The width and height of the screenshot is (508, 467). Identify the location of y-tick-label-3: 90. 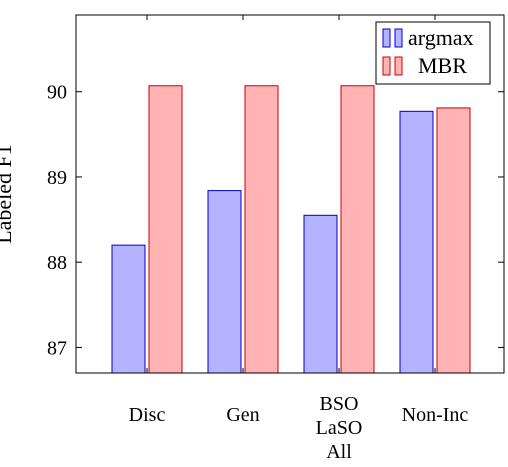
(57, 93).